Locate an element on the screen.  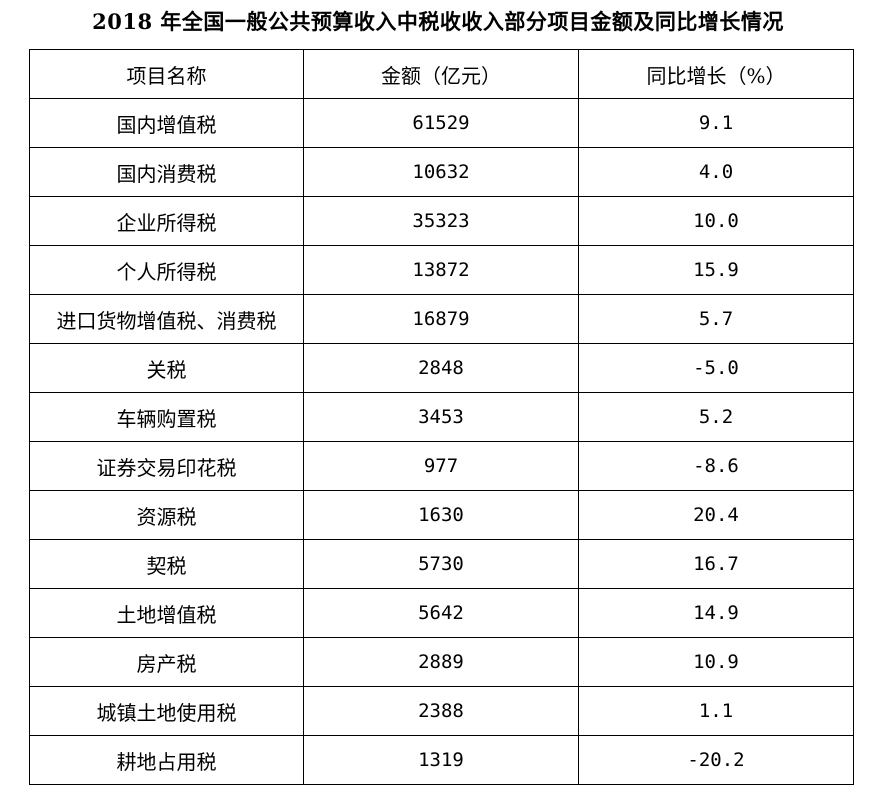
table-row: 国内消费税 10632 4.0 is located at coordinates (441, 172).